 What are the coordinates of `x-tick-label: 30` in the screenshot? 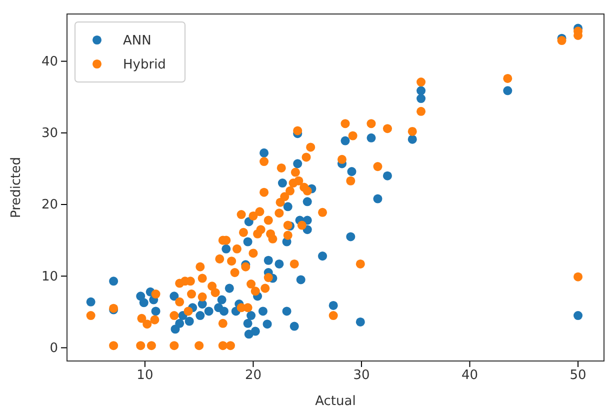 It's located at (361, 376).